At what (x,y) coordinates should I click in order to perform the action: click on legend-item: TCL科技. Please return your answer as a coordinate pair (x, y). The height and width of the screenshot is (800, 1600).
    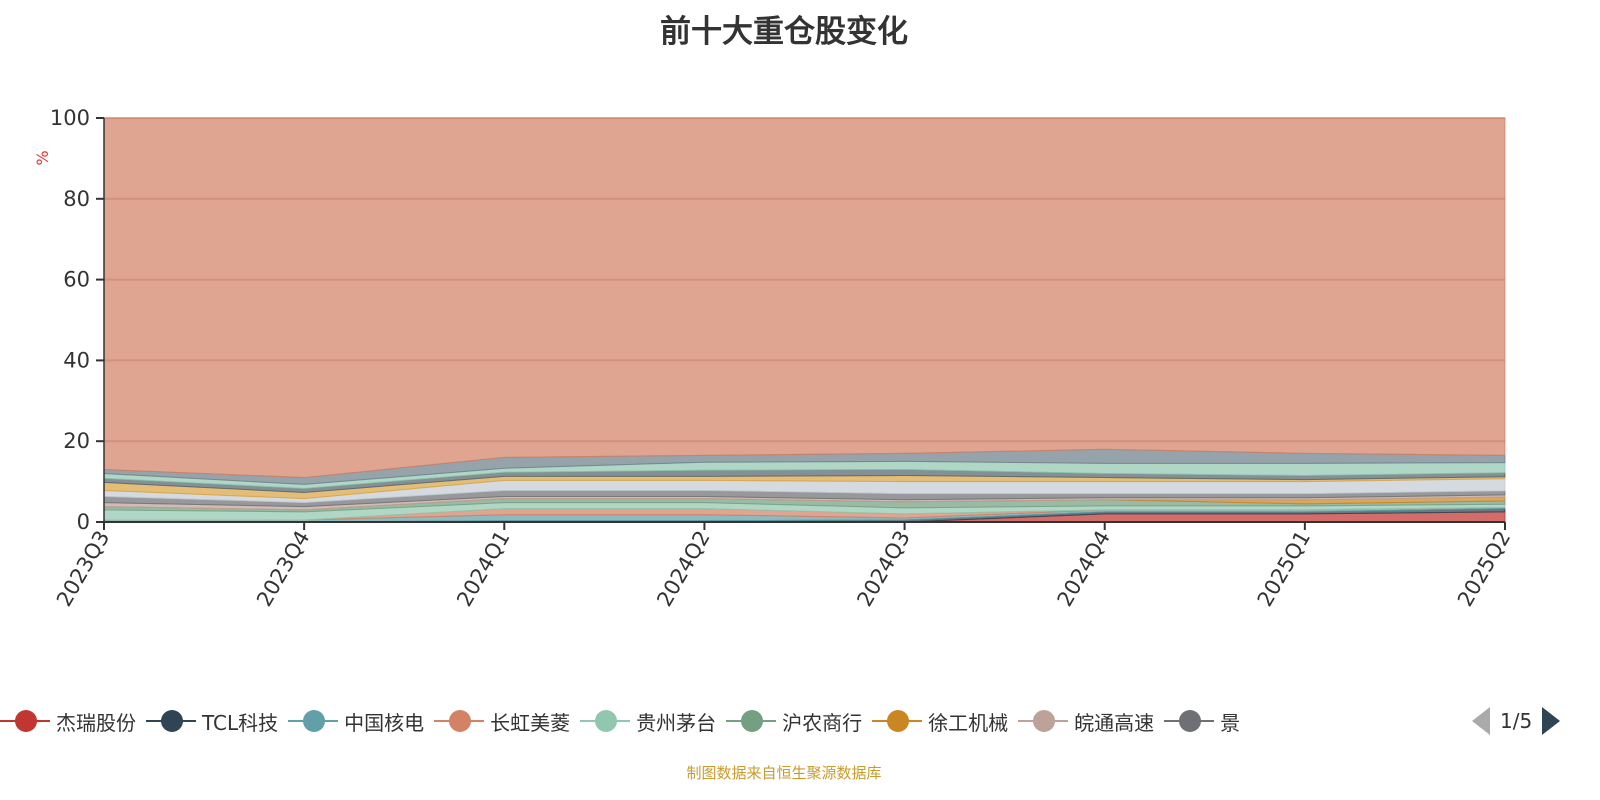
    Looking at the image, I should click on (212, 721).